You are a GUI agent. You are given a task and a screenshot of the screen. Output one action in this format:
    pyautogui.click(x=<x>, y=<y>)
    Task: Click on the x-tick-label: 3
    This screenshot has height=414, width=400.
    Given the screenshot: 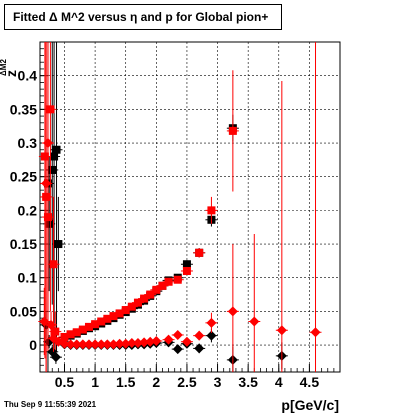 What is the action you would take?
    pyautogui.click(x=218, y=382)
    